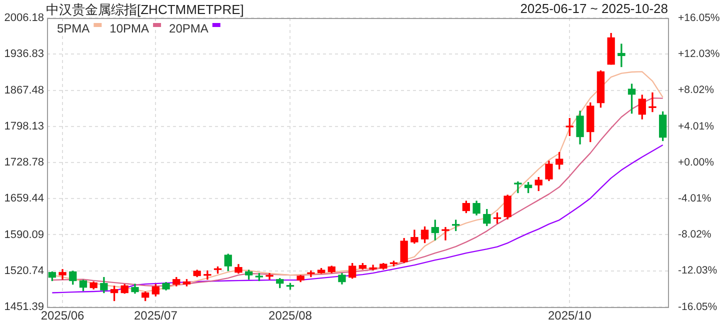 This screenshot has width=720, height=320. Describe the element at coordinates (699, 54) in the screenshot. I see `y2-tick-label: +12.03%` at that location.